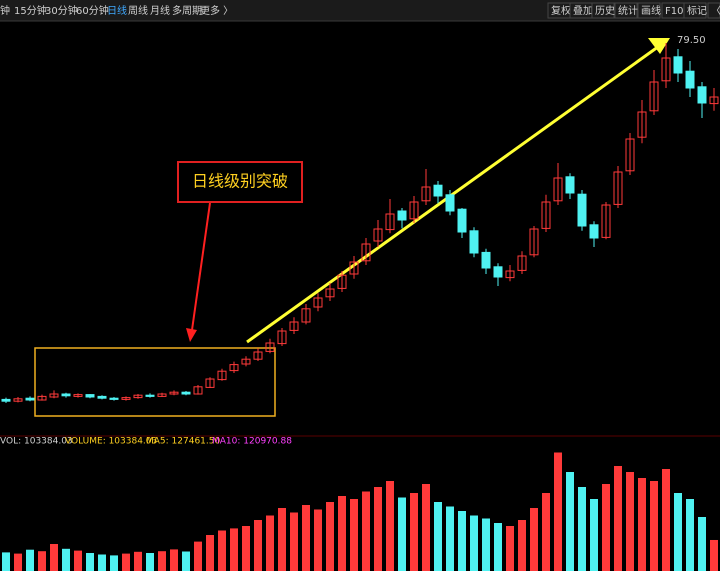 This screenshot has width=720, height=571. I want to click on toolbar-button: 复权, so click(561, 10).